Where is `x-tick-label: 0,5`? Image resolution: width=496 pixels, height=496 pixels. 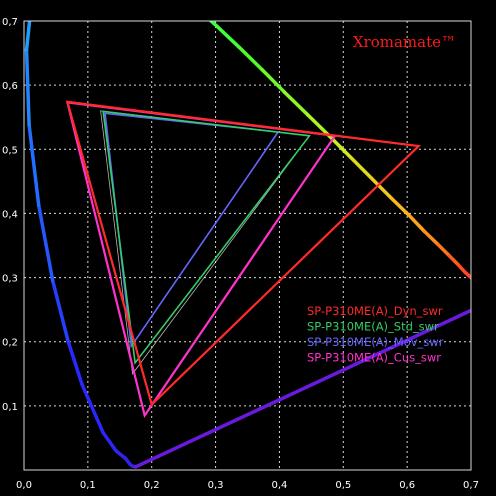
x-tick-label: 0,5 is located at coordinates (343, 485).